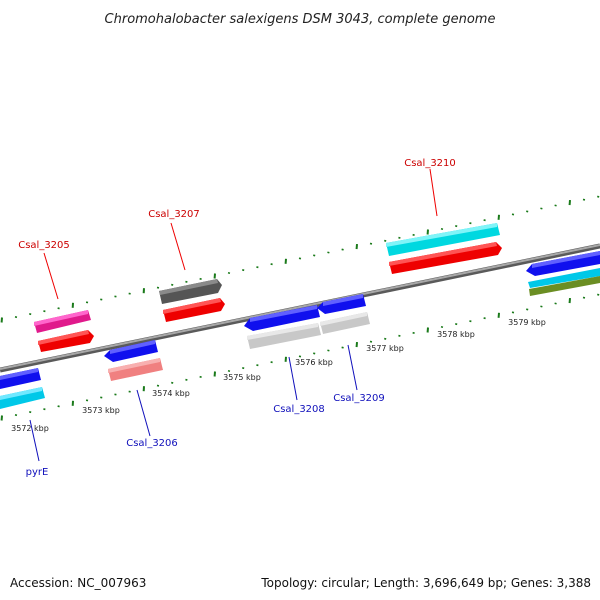 The width and height of the screenshot is (600, 600). I want to click on gene-label-csal-3210: Csal_3210, so click(430, 163).